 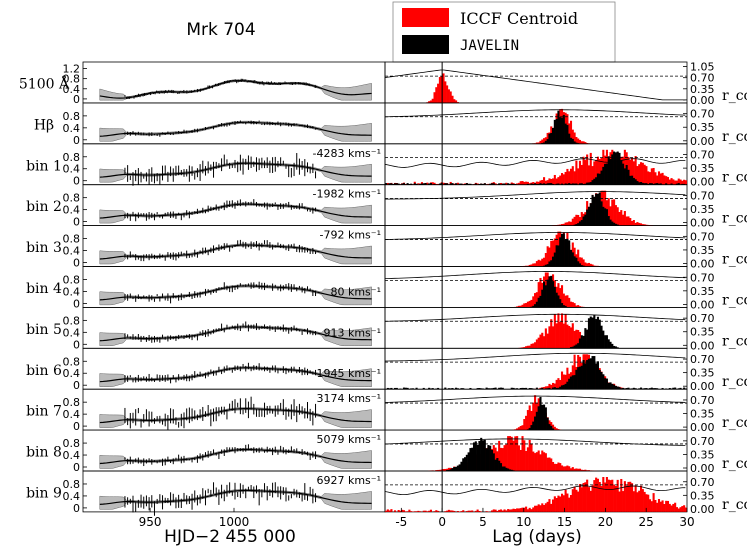 I want to click on left-ytick-label: 1.2, so click(x=72, y=69).